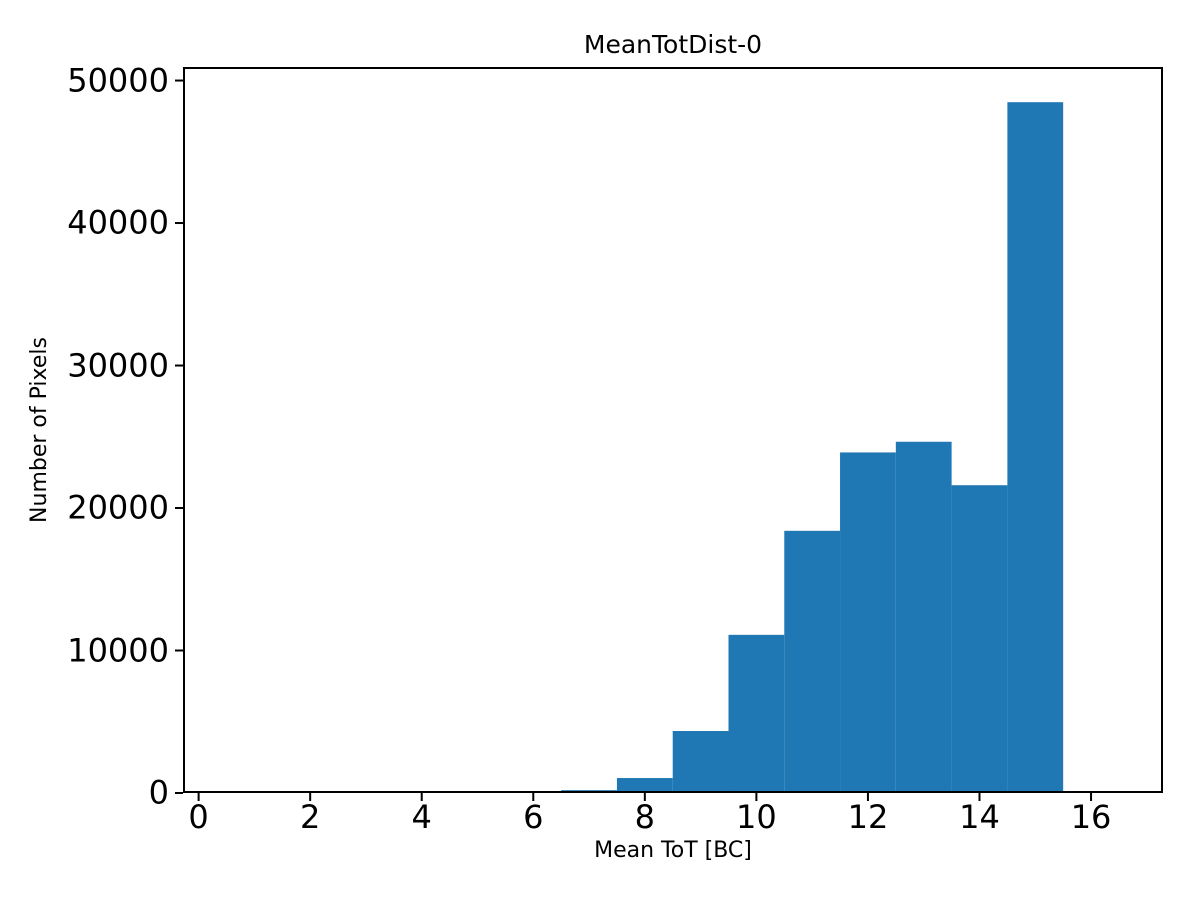 The height and width of the screenshot is (900, 1200). I want to click on x-tick-label: 6, so click(533, 817).